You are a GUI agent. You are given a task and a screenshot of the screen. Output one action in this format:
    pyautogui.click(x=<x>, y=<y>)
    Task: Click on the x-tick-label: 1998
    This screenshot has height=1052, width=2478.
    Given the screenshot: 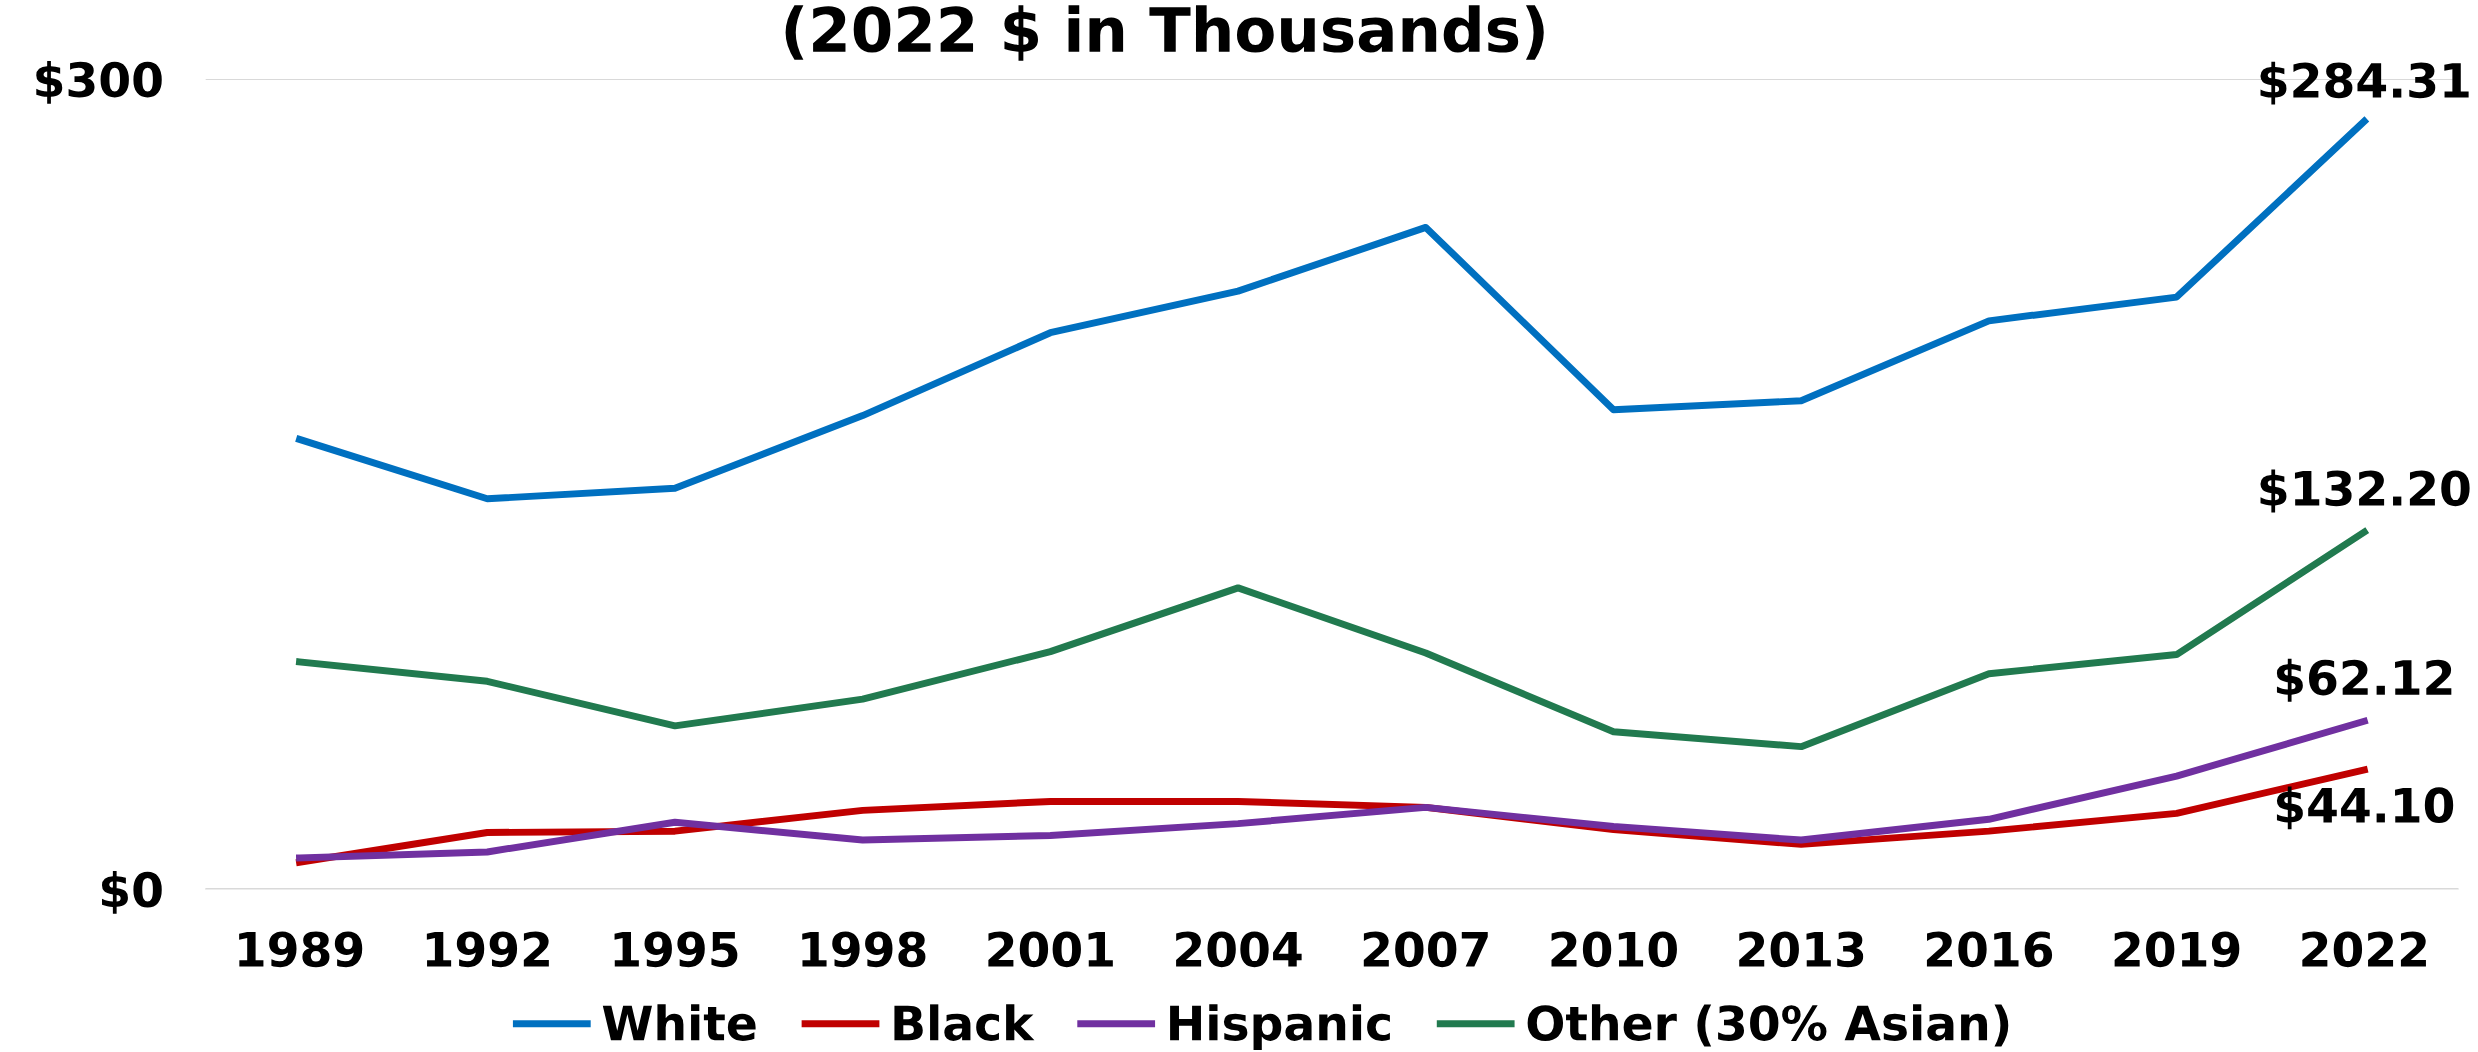 What is the action you would take?
    pyautogui.click(x=864, y=949)
    